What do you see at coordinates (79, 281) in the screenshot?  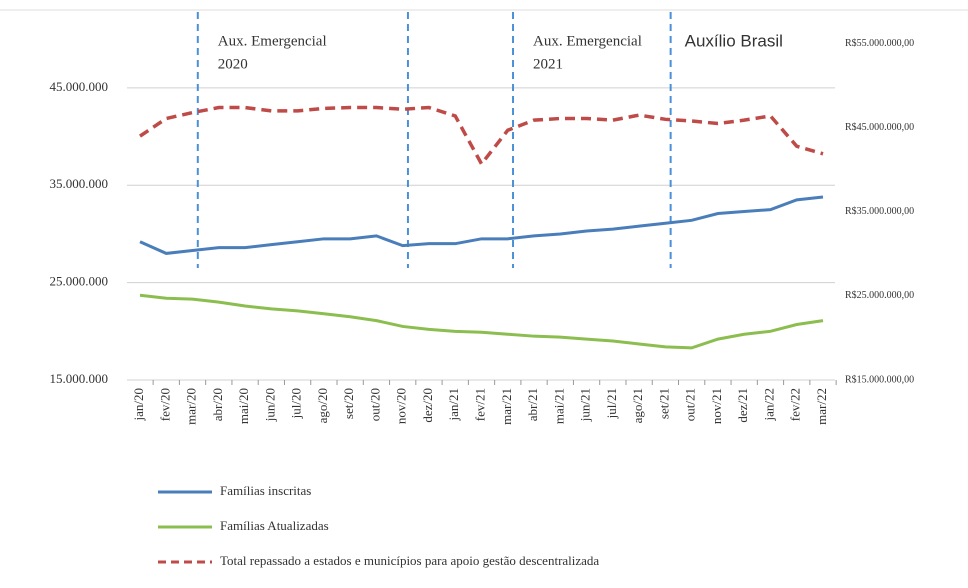 I see `y-tick-label: 25.000.000` at bounding box center [79, 281].